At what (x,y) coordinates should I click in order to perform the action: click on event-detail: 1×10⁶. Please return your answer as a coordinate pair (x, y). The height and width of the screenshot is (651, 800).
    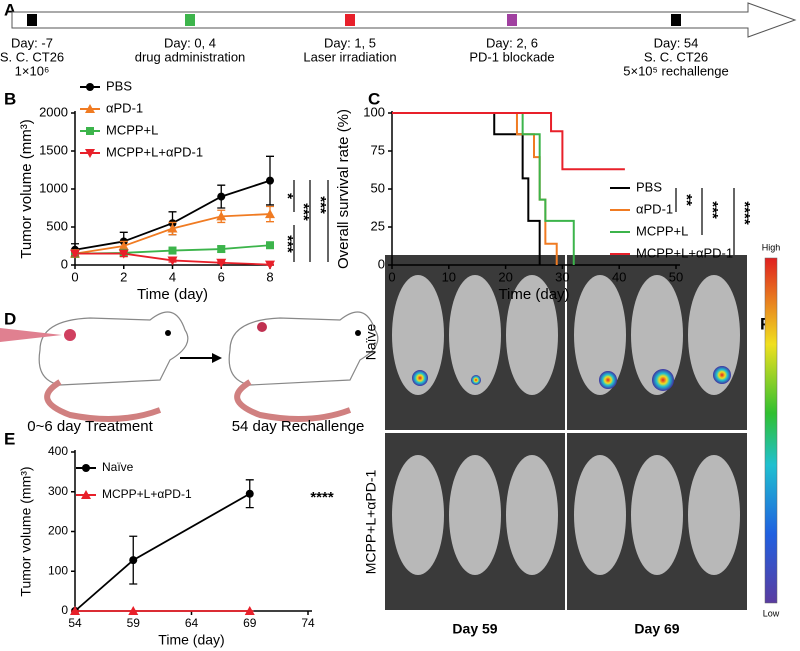
    Looking at the image, I should click on (32, 70).